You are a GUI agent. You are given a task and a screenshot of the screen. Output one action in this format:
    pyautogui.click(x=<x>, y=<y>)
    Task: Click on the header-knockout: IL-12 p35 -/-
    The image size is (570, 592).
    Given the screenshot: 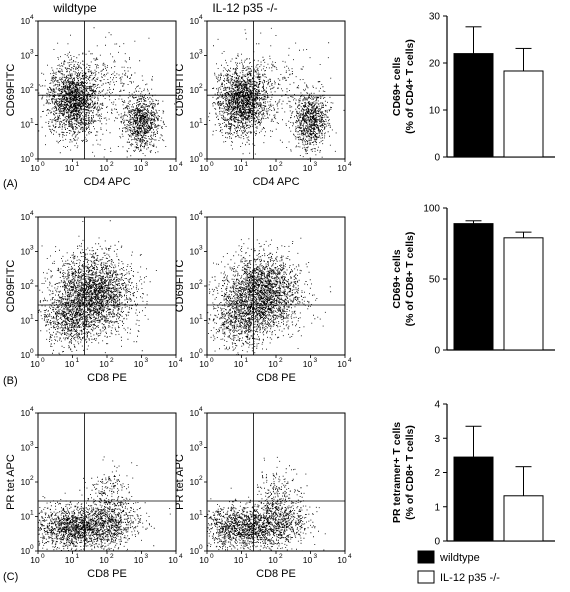 What is the action you would take?
    pyautogui.click(x=244, y=8)
    